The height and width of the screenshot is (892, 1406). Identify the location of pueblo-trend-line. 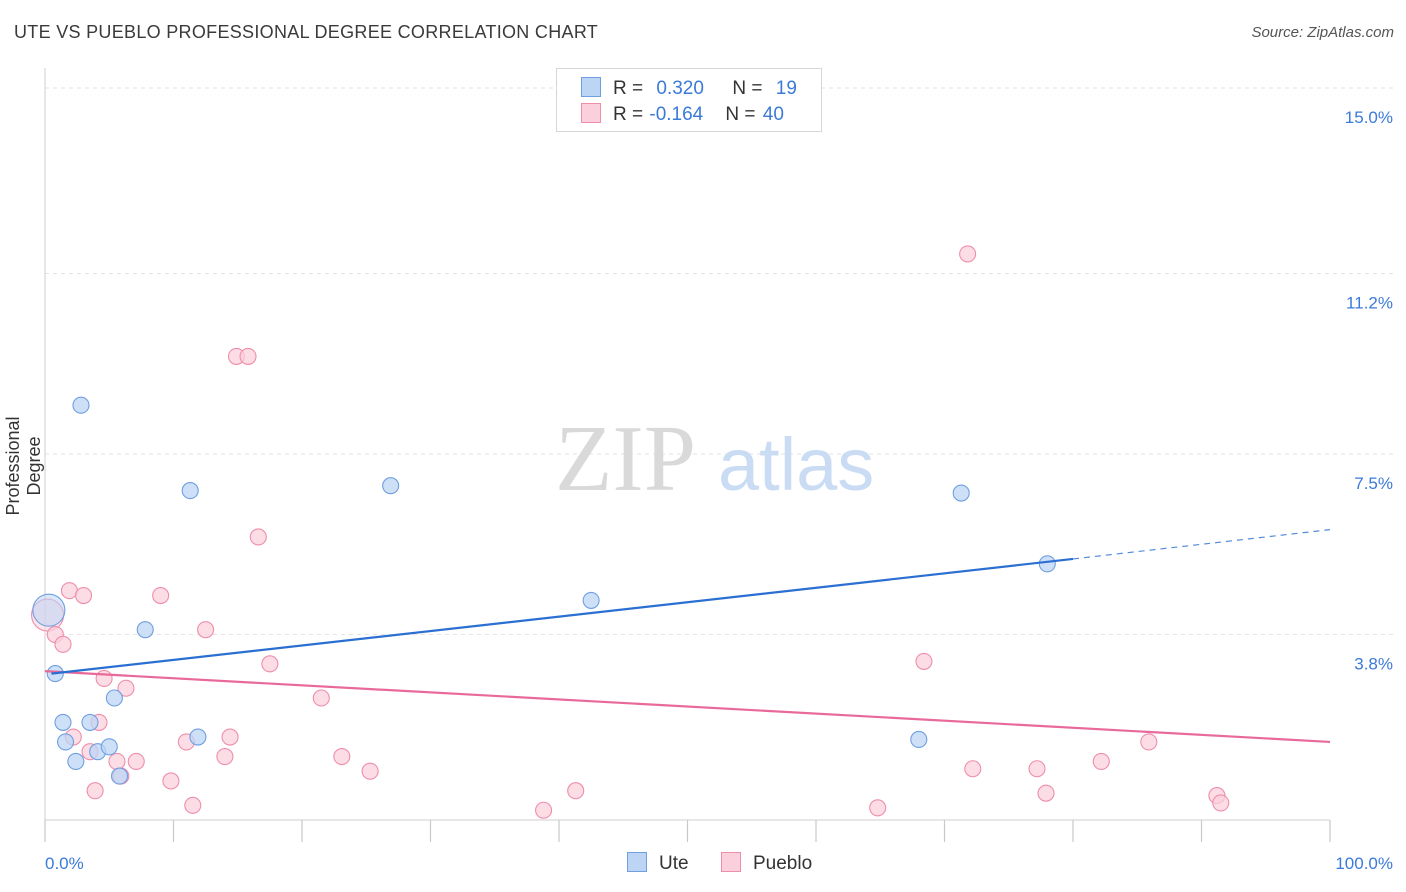
(687, 707).